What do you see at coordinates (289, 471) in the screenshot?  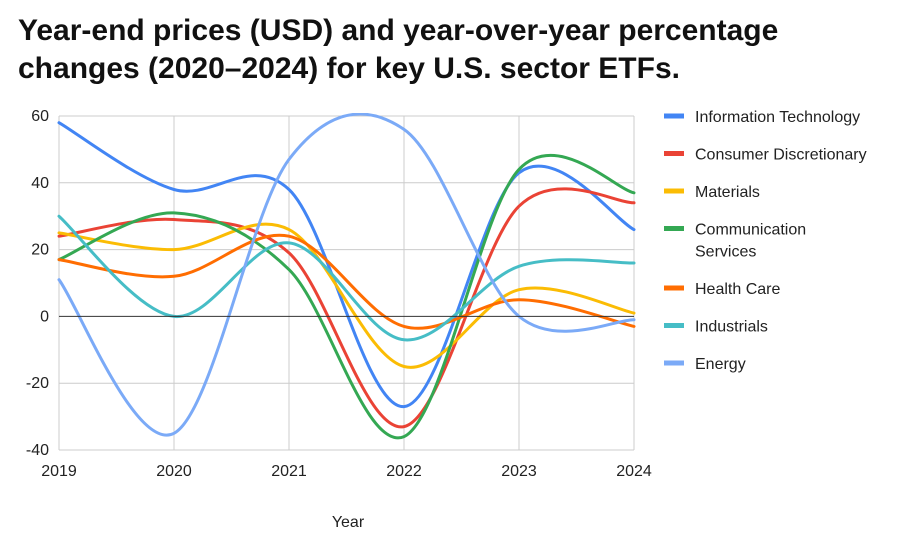 I see `x-tick-label: 2021` at bounding box center [289, 471].